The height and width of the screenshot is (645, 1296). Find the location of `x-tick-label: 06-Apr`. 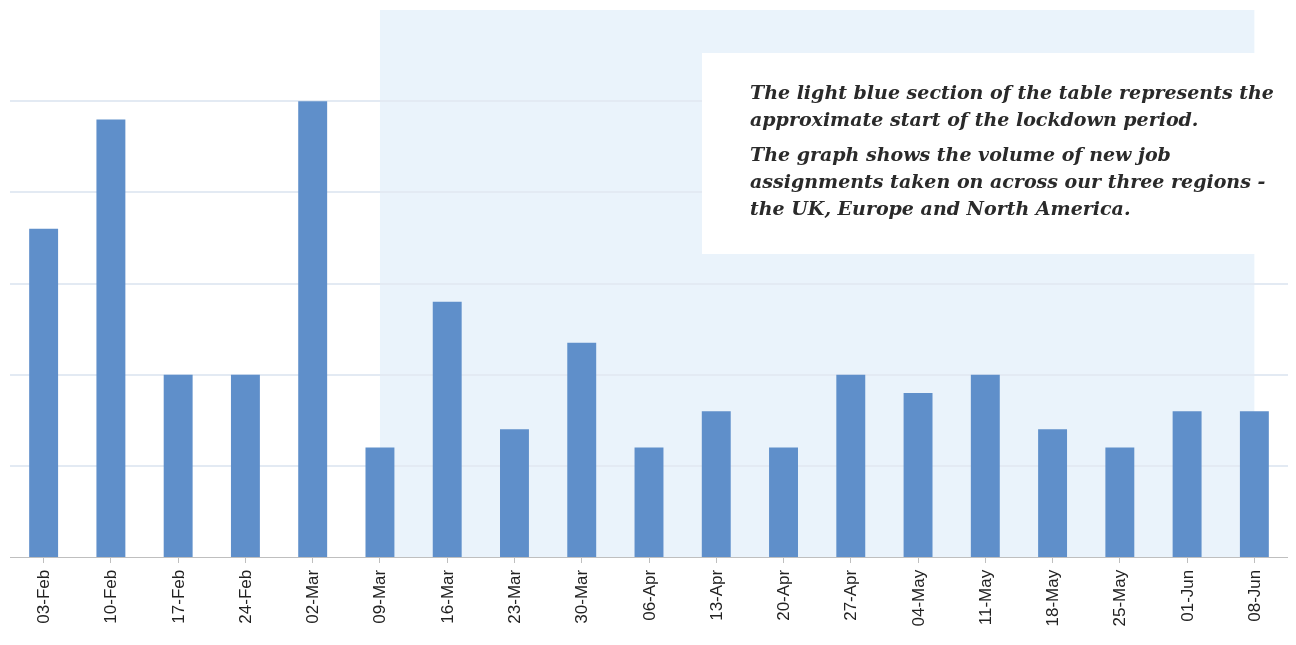

x-tick-label: 06-Apr is located at coordinates (649, 595).